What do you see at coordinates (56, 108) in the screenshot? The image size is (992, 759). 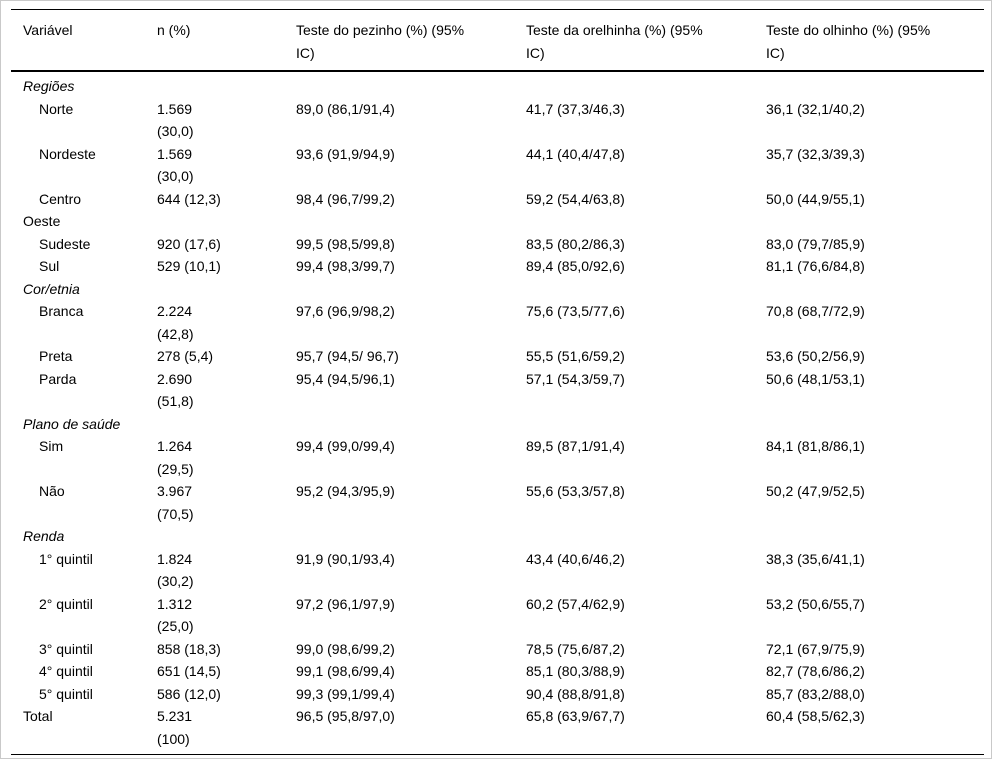 I see `row-label: Norte` at bounding box center [56, 108].